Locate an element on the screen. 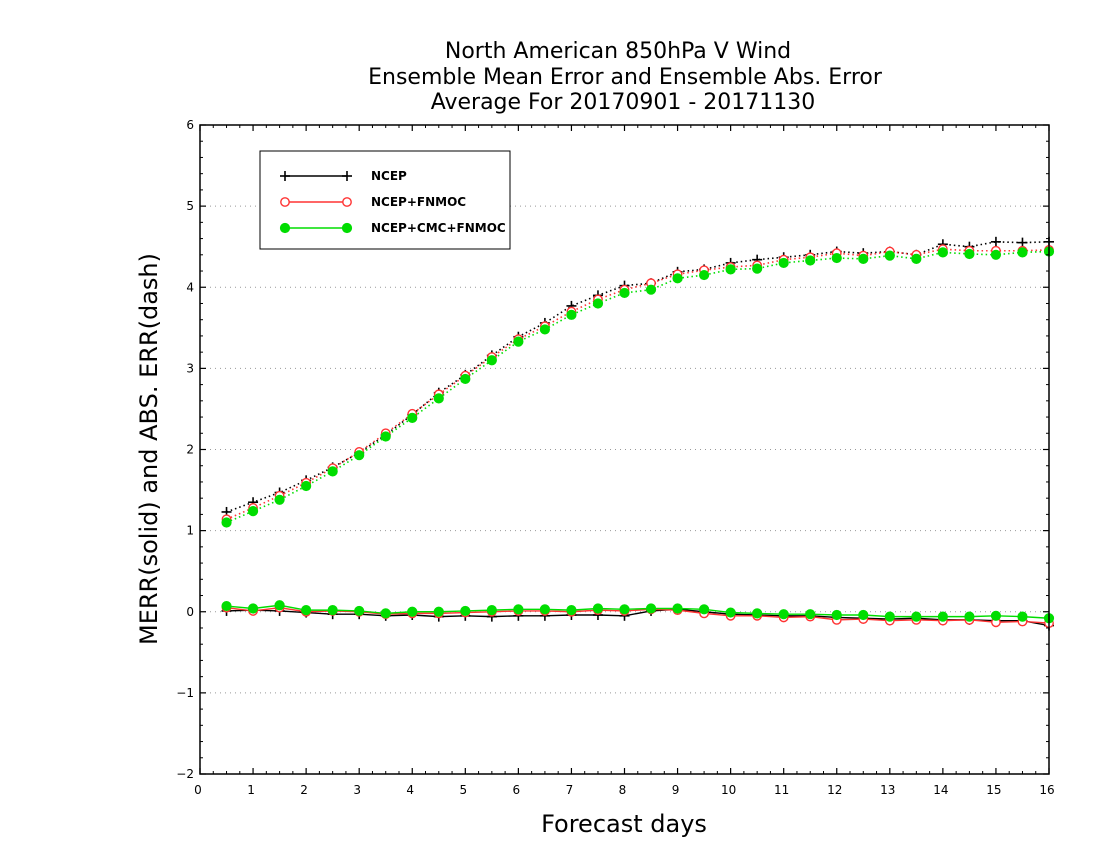 The height and width of the screenshot is (850, 1100). legend-label: NCEP is located at coordinates (389, 176).